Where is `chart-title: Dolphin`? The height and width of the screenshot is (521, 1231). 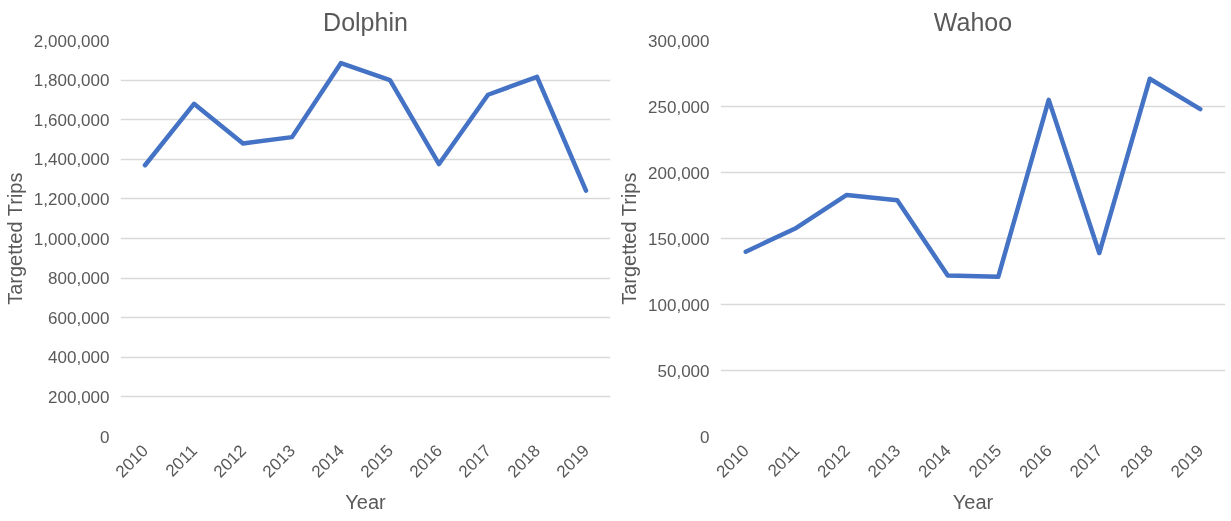
chart-title: Dolphin is located at coordinates (365, 21).